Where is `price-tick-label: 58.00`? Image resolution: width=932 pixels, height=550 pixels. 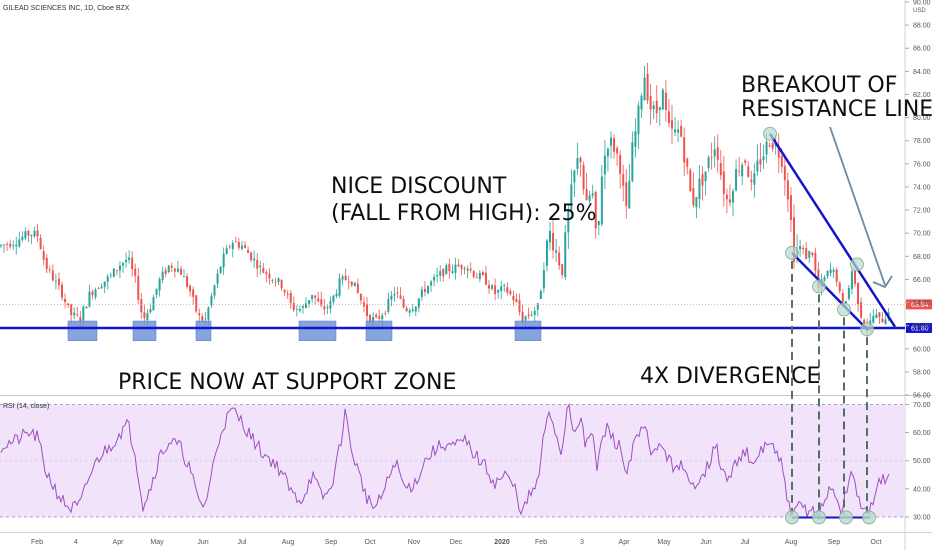 price-tick-label: 58.00 is located at coordinates (922, 372).